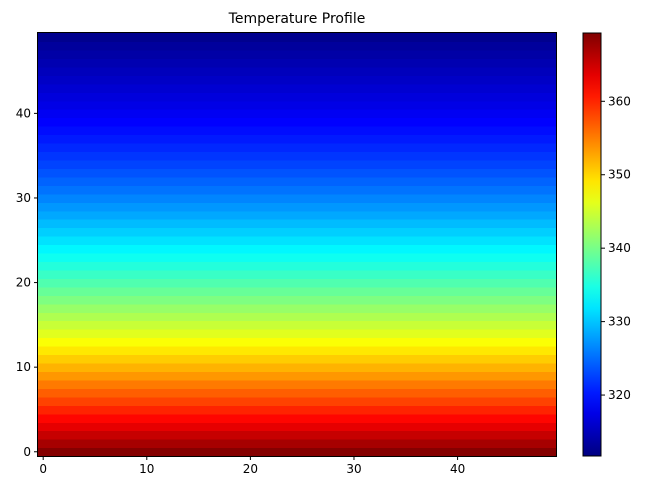  What do you see at coordinates (619, 395) in the screenshot?
I see `colorbar-tick-label: 320` at bounding box center [619, 395].